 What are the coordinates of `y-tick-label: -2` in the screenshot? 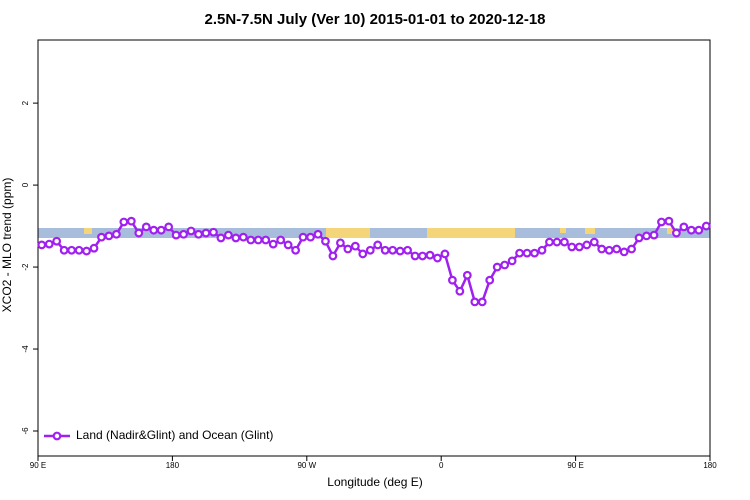 It's located at (25, 267).